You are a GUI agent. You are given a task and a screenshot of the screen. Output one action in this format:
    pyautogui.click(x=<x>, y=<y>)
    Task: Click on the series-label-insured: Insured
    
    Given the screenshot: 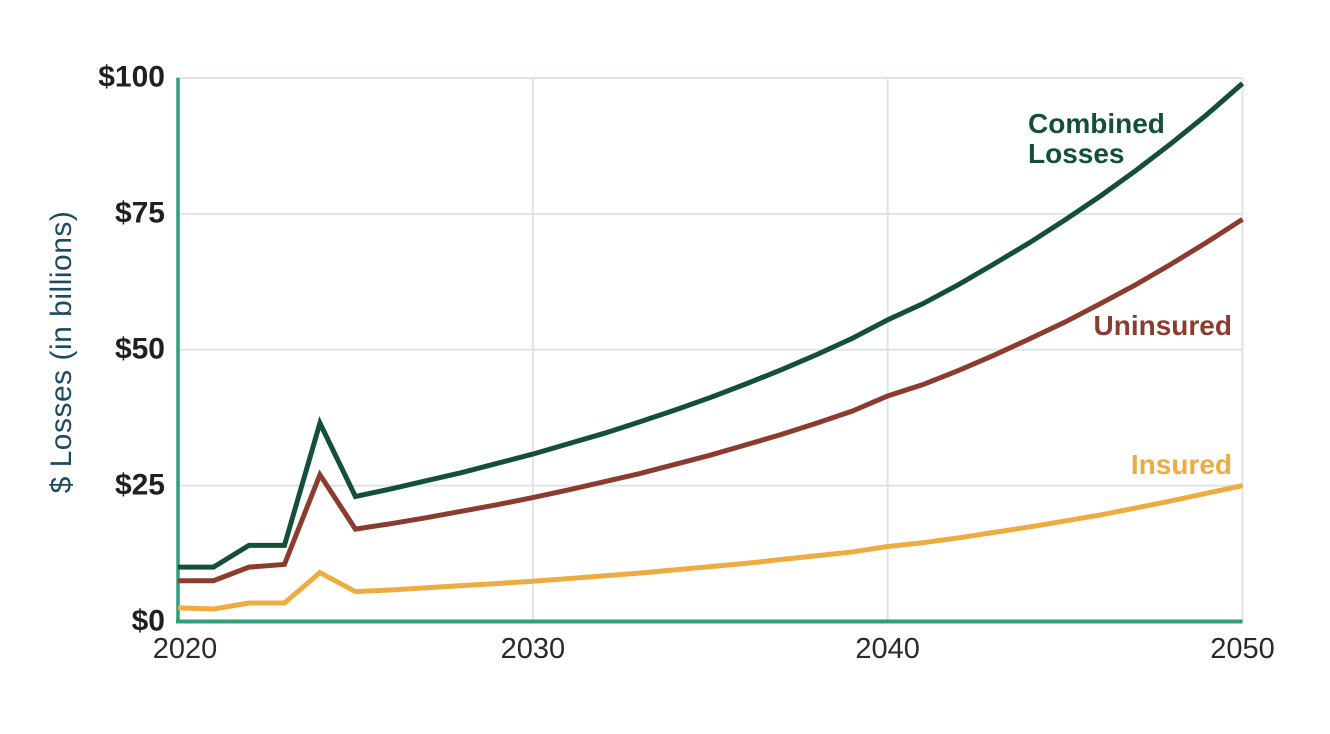 What is the action you would take?
    pyautogui.click(x=1181, y=464)
    